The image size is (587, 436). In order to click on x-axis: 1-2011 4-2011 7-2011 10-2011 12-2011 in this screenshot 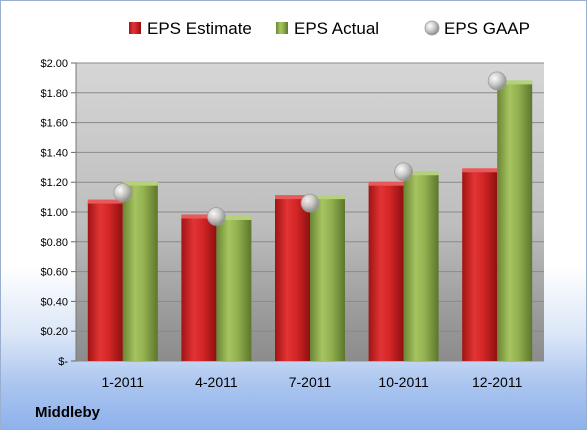, I will do `click(312, 382)`.